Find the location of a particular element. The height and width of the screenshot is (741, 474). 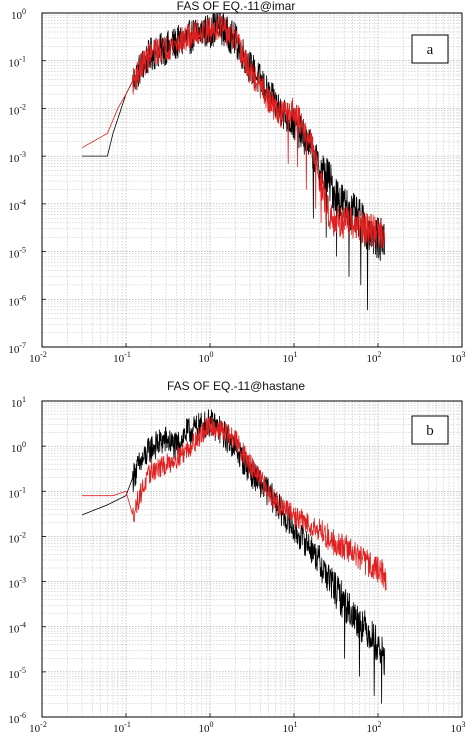

panel-tag-a: a is located at coordinates (430, 50).